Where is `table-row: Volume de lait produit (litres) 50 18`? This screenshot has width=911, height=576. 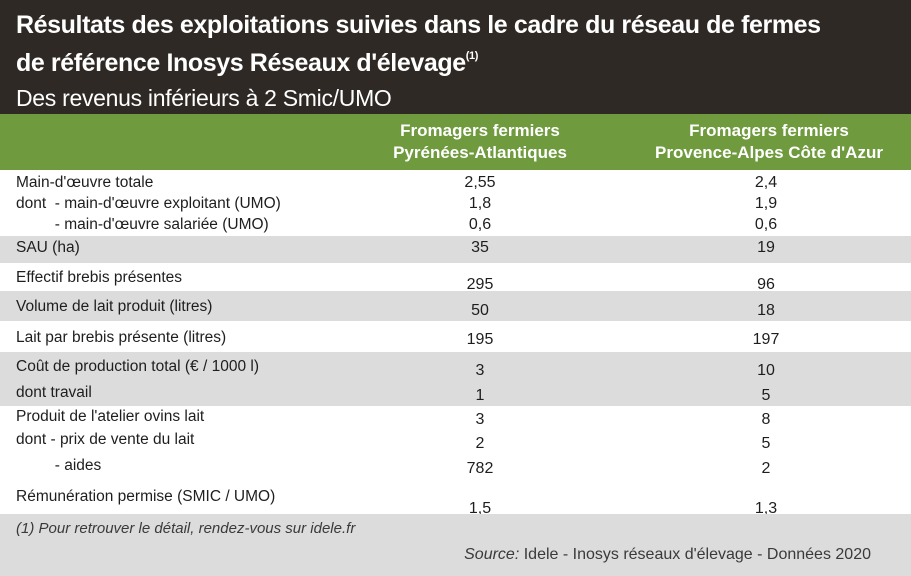
table-row: Volume de lait produit (litres) 50 18 is located at coordinates (455, 307).